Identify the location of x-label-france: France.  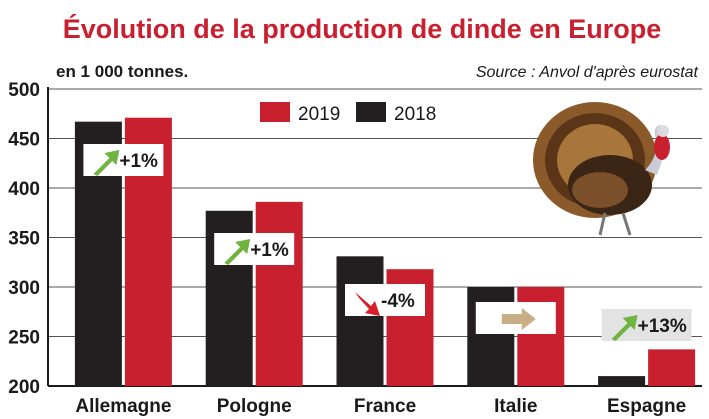
(385, 406).